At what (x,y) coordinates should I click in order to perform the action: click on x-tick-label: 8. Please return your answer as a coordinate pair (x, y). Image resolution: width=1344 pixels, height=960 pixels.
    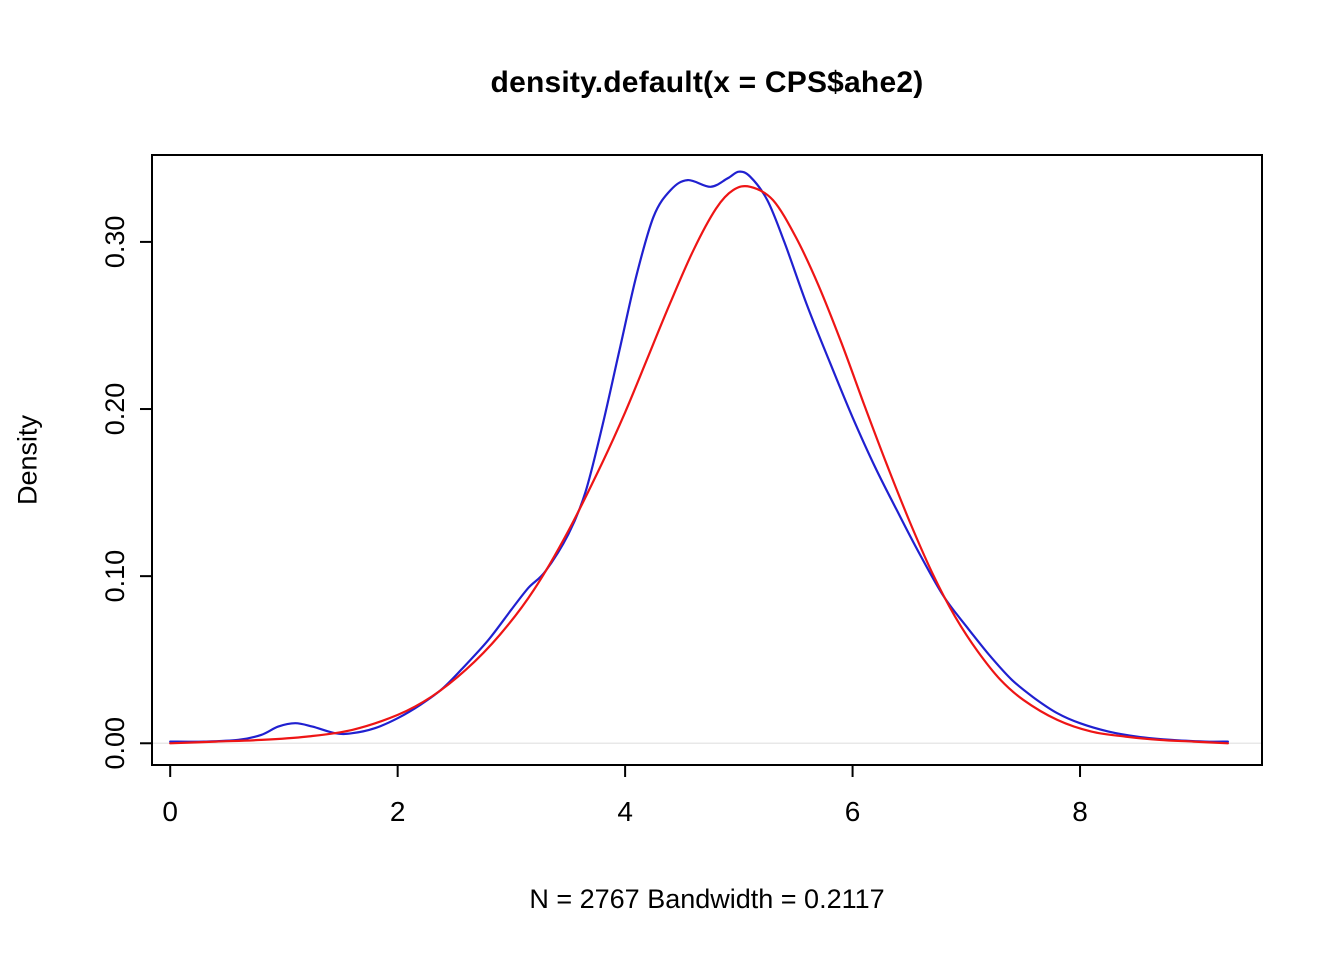
    Looking at the image, I should click on (1080, 811).